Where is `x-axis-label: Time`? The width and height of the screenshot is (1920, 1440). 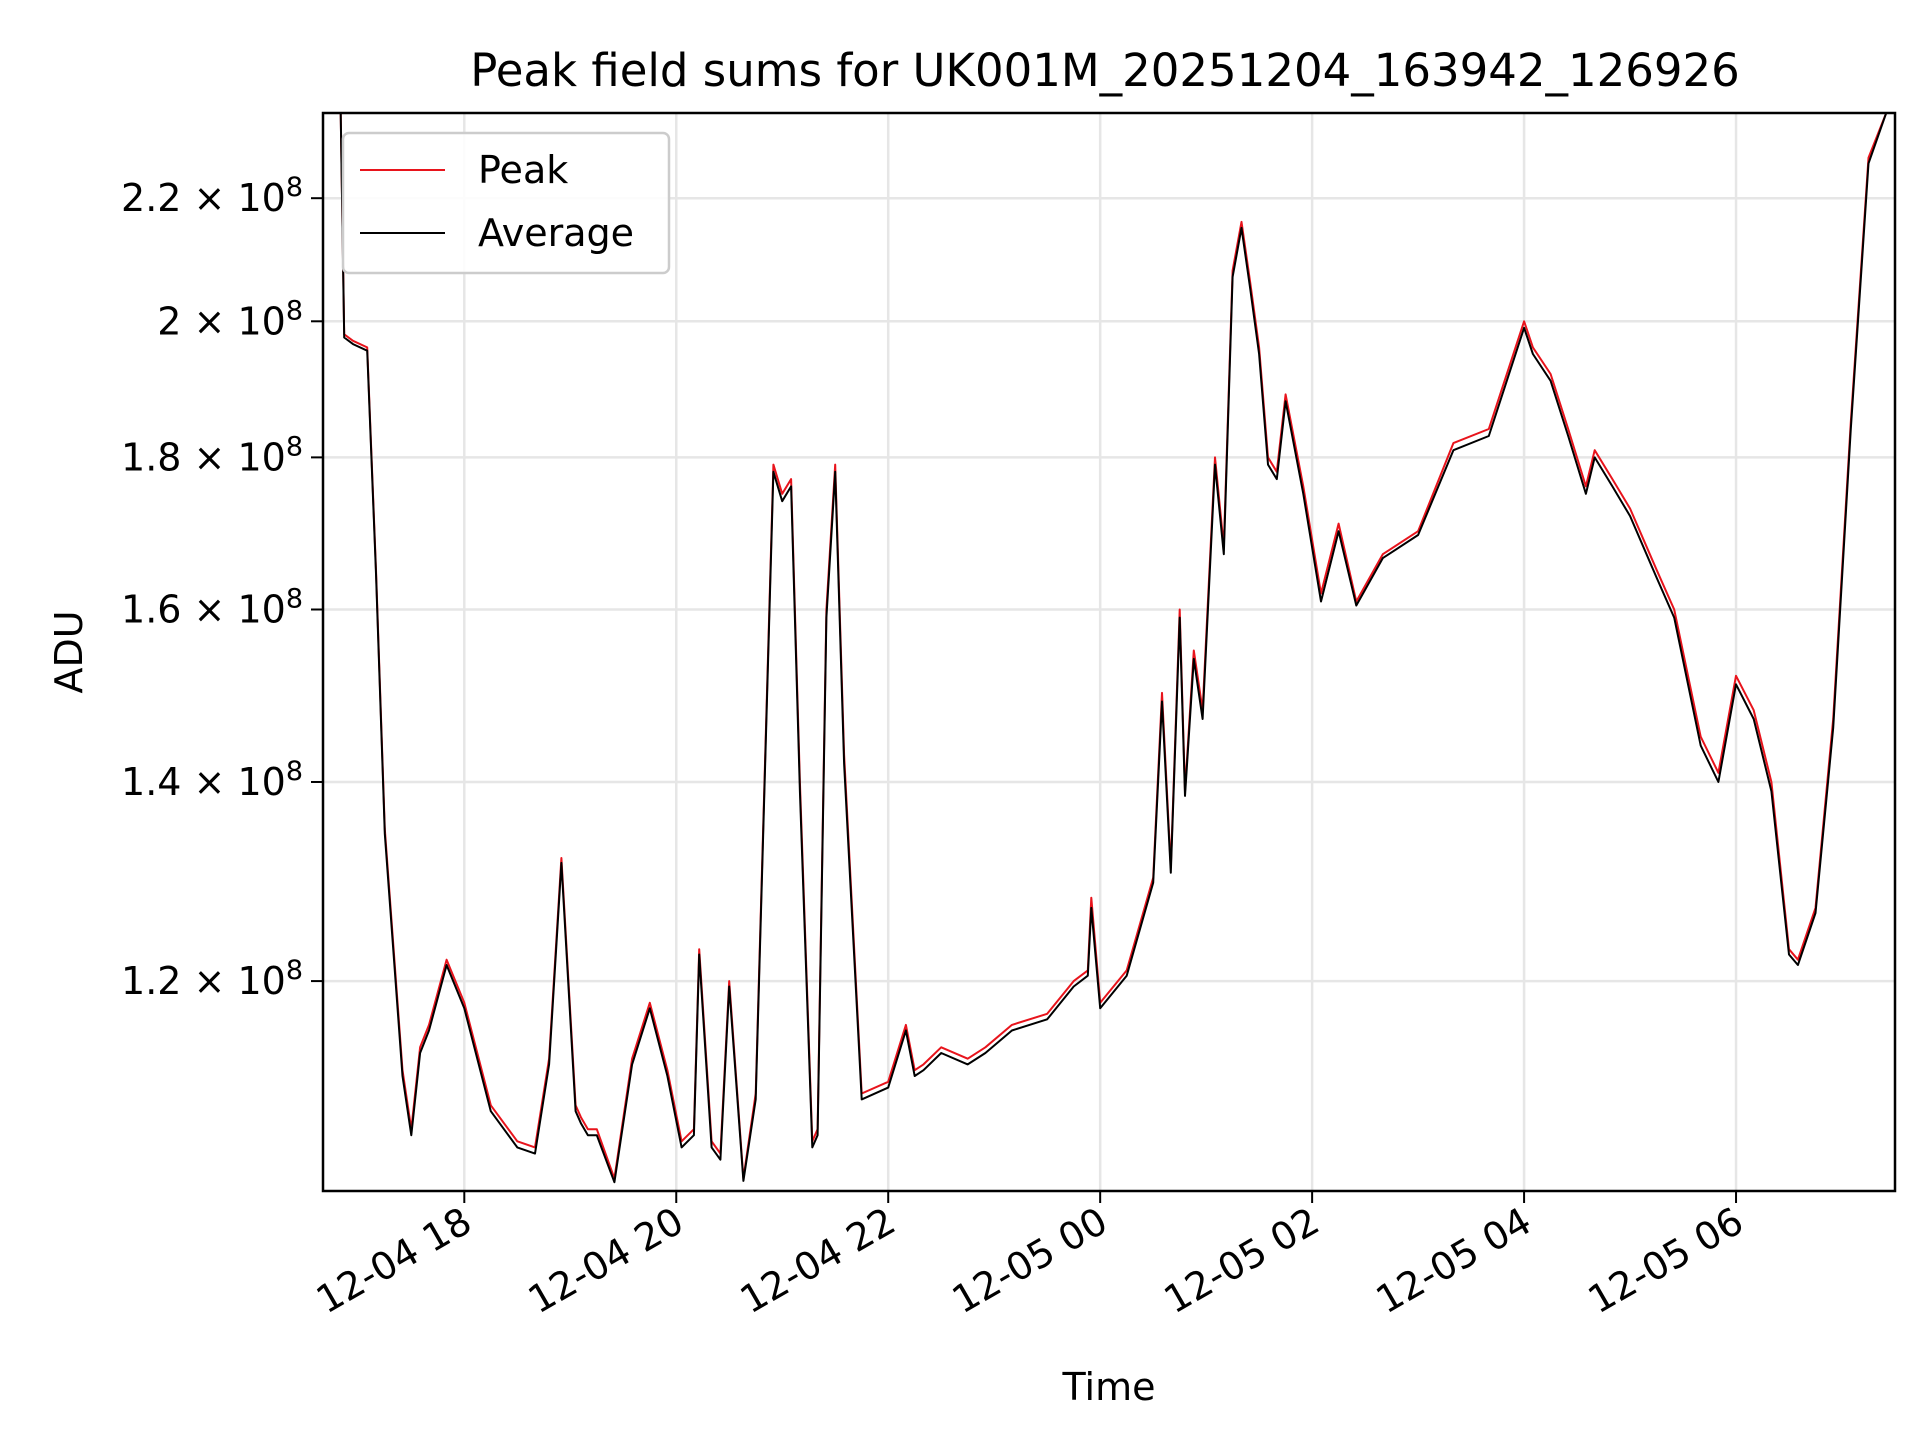
x-axis-label: Time is located at coordinates (1109, 1387).